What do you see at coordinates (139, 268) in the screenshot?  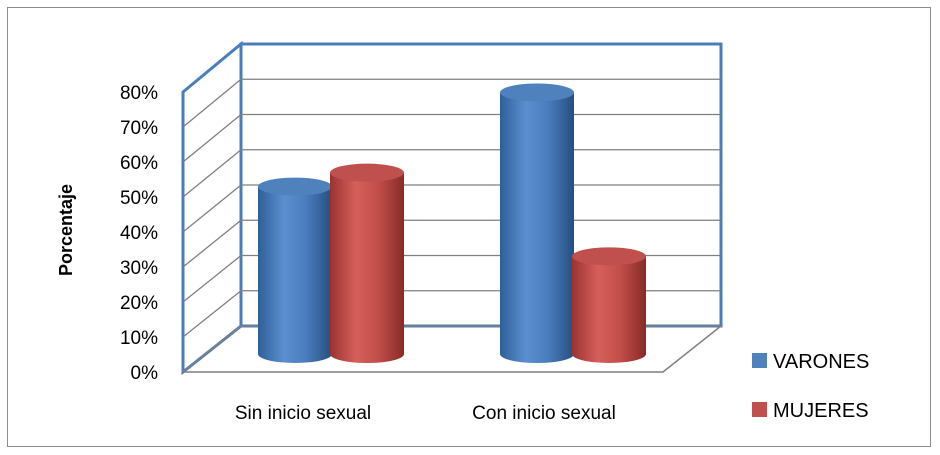 I see `y-tick-label: 30%` at bounding box center [139, 268].